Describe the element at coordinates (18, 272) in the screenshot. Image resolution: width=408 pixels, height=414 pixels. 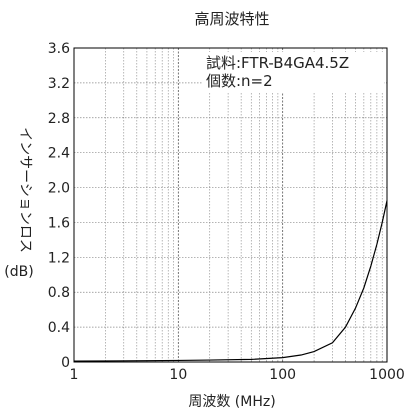
I see `y-axis-unit: (dB)` at that location.